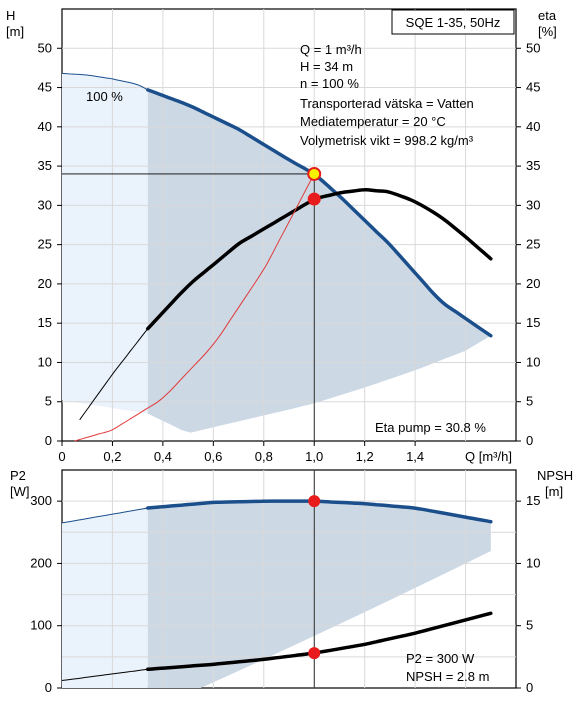  Describe the element at coordinates (555, 475) in the screenshot. I see `npsh-axis-label: NPSH` at that location.